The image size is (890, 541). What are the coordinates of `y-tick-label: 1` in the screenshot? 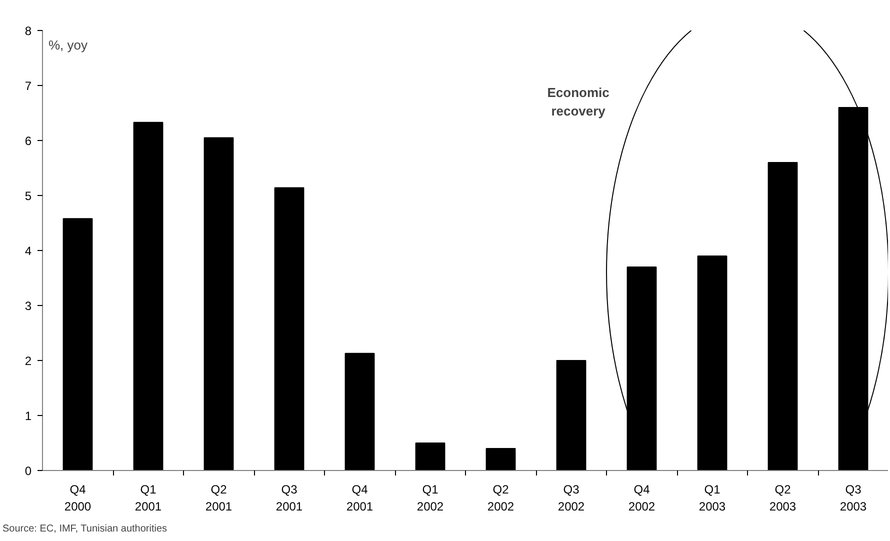 It's located at (28, 416).